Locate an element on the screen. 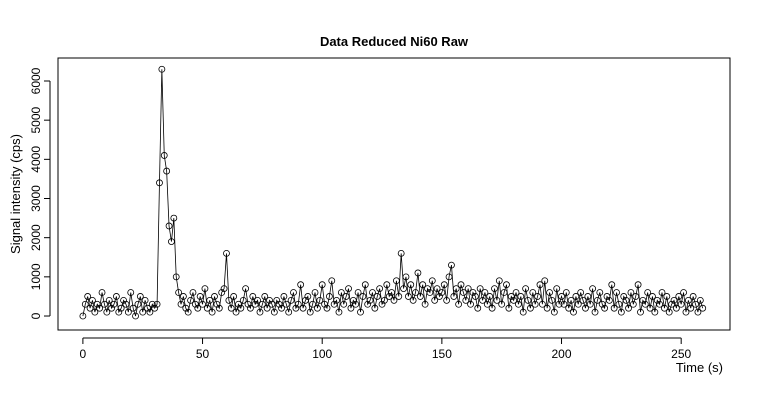 The width and height of the screenshot is (760, 400). x-tick-label: 250 is located at coordinates (681, 354).